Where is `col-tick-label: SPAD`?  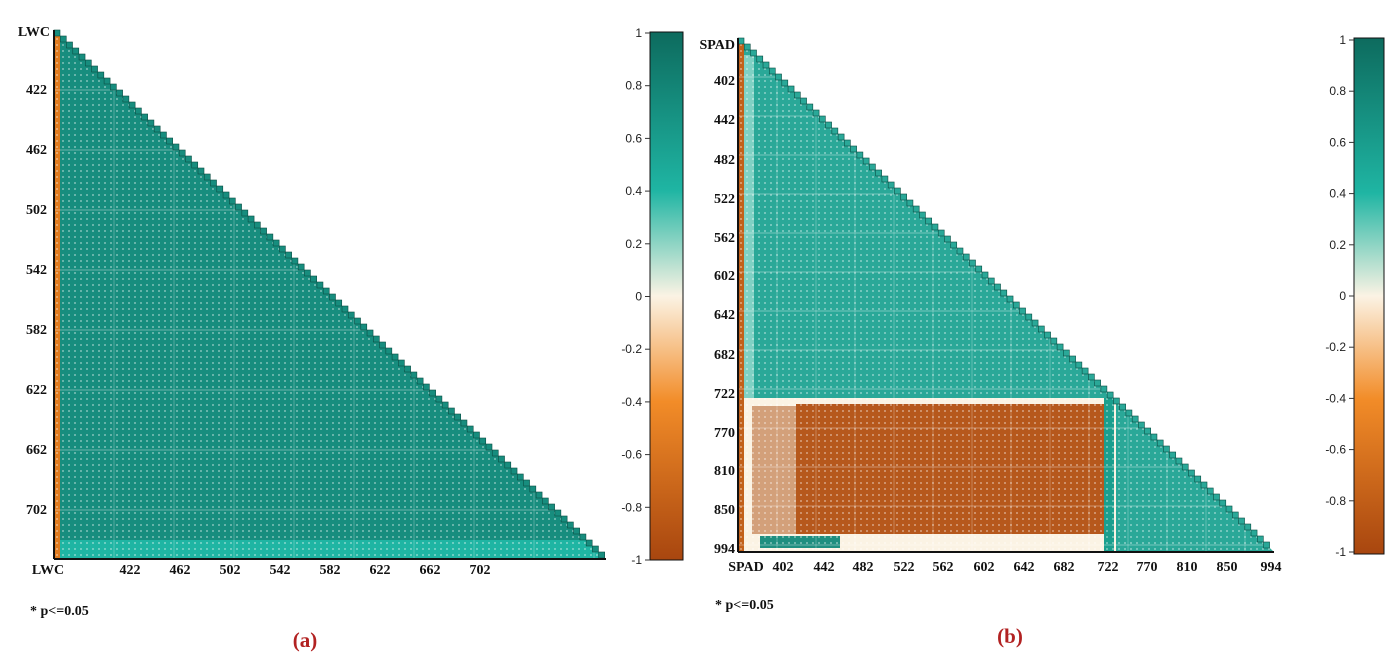 col-tick-label: SPAD is located at coordinates (746, 567).